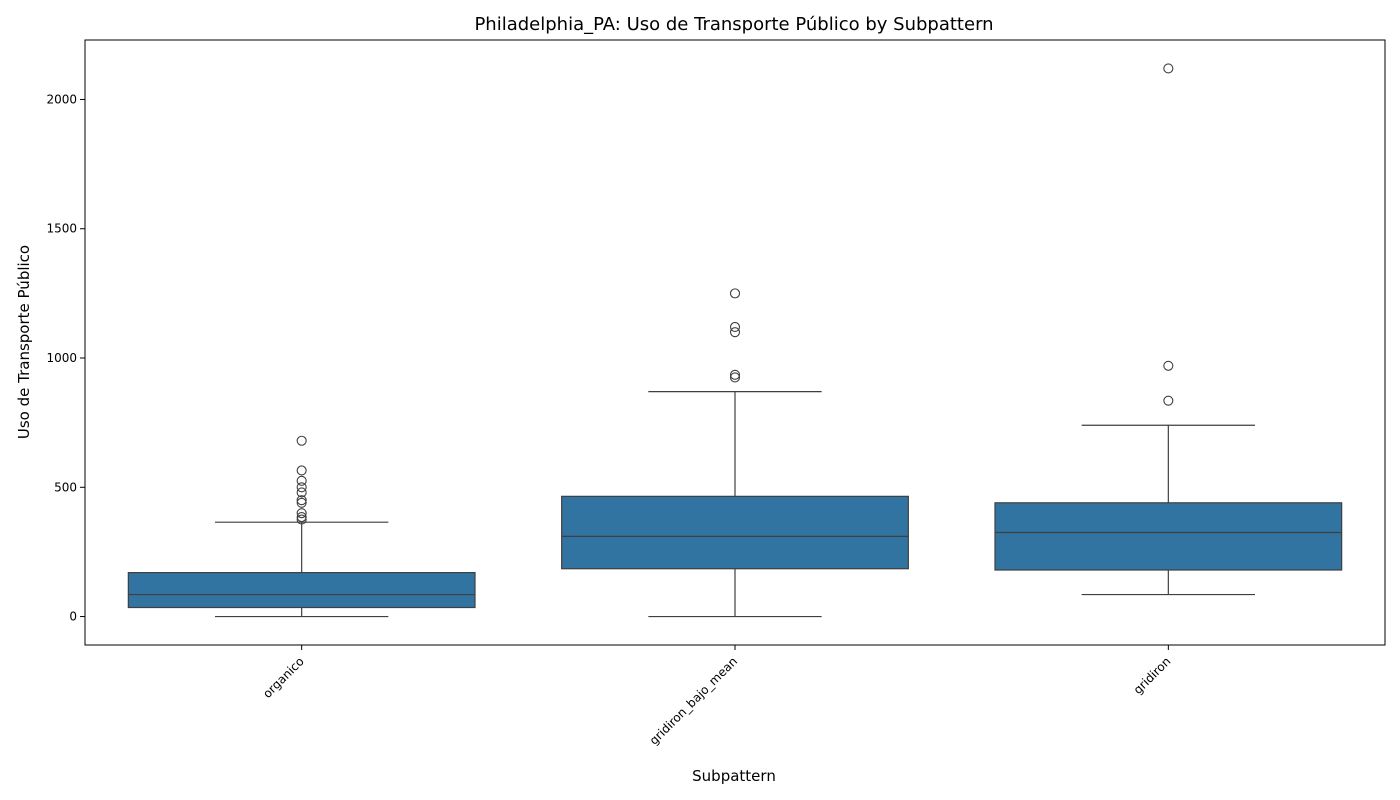 The image size is (1400, 800). I want to click on y-axis-label: Uso de Transporte Público, so click(24, 342).